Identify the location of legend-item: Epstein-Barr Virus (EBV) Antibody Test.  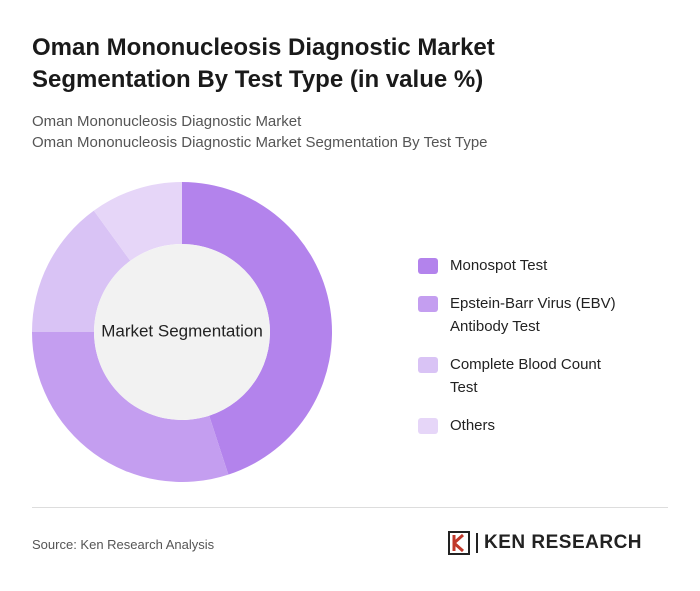
(543, 315).